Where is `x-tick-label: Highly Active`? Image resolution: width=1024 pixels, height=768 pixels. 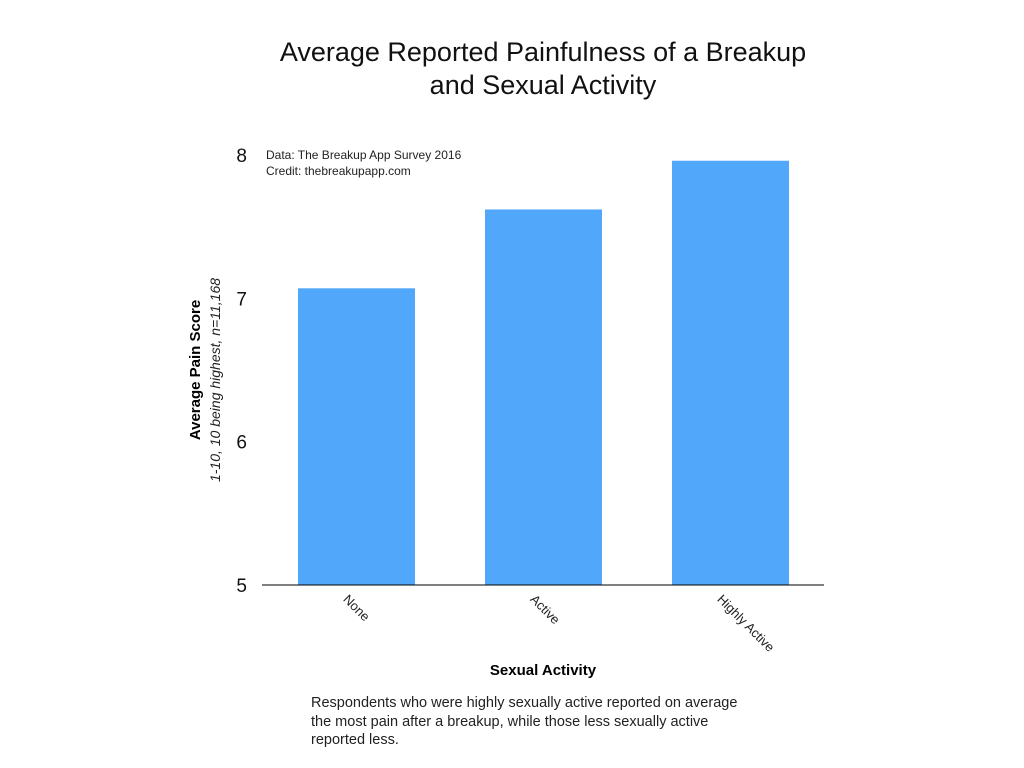
x-tick-label: Highly Active is located at coordinates (745, 623).